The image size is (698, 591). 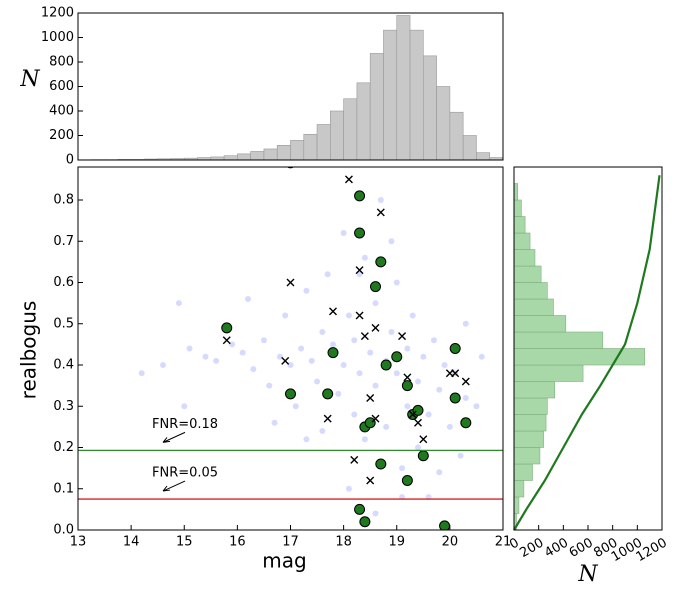 I want to click on y-tick-label: 1000, so click(x=57, y=37).